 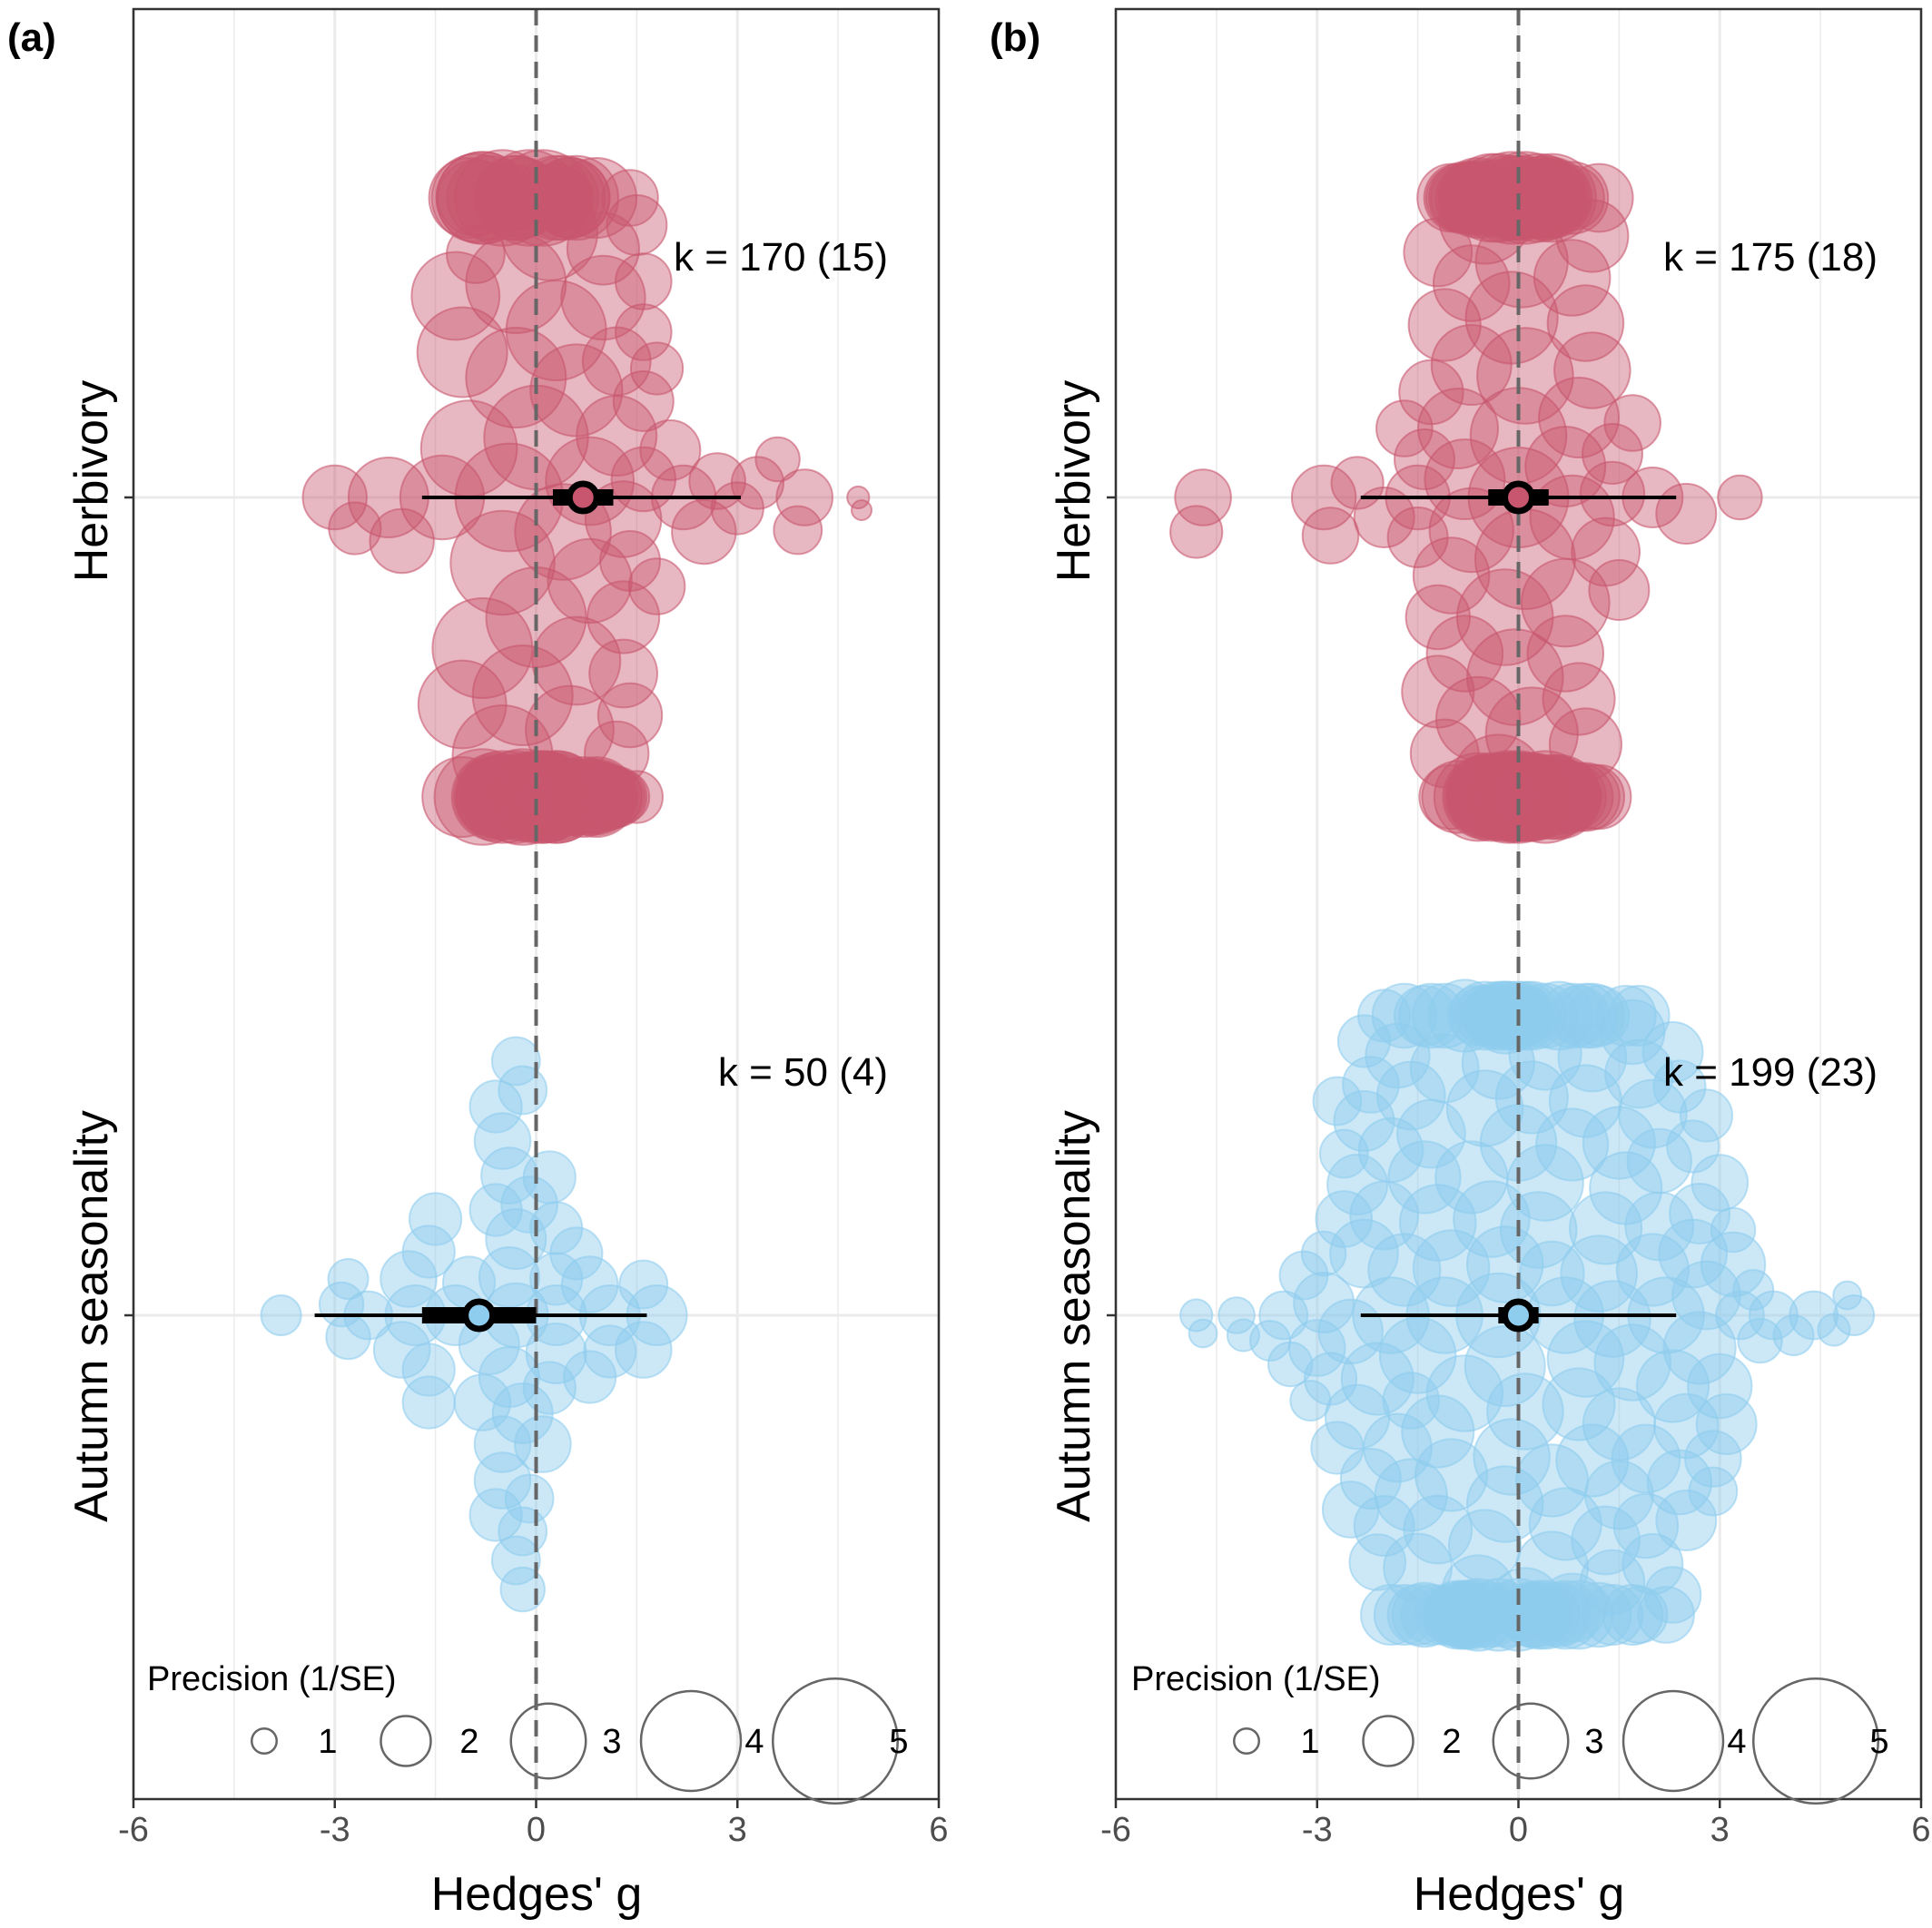 I want to click on panel-b-y-label-autumn: Autumn seasonality, so click(x=1074, y=1316).